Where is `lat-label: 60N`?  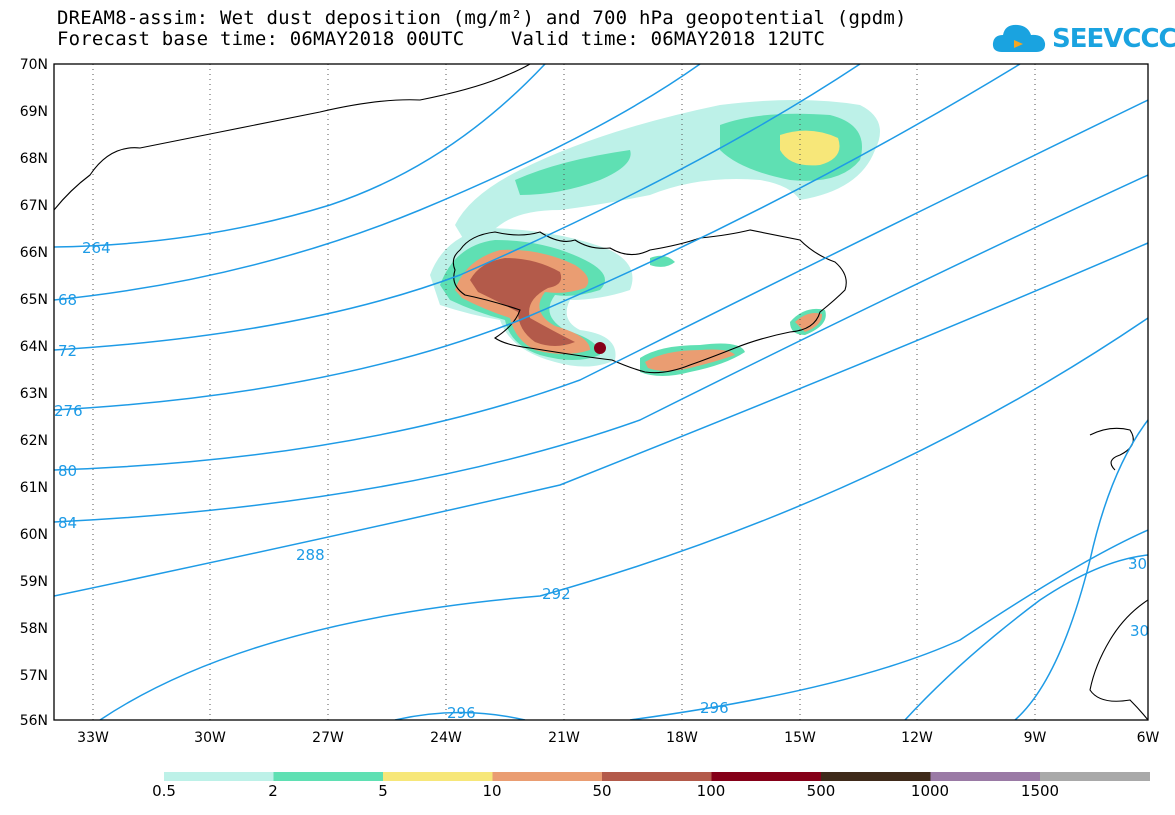 lat-label: 60N is located at coordinates (34, 535).